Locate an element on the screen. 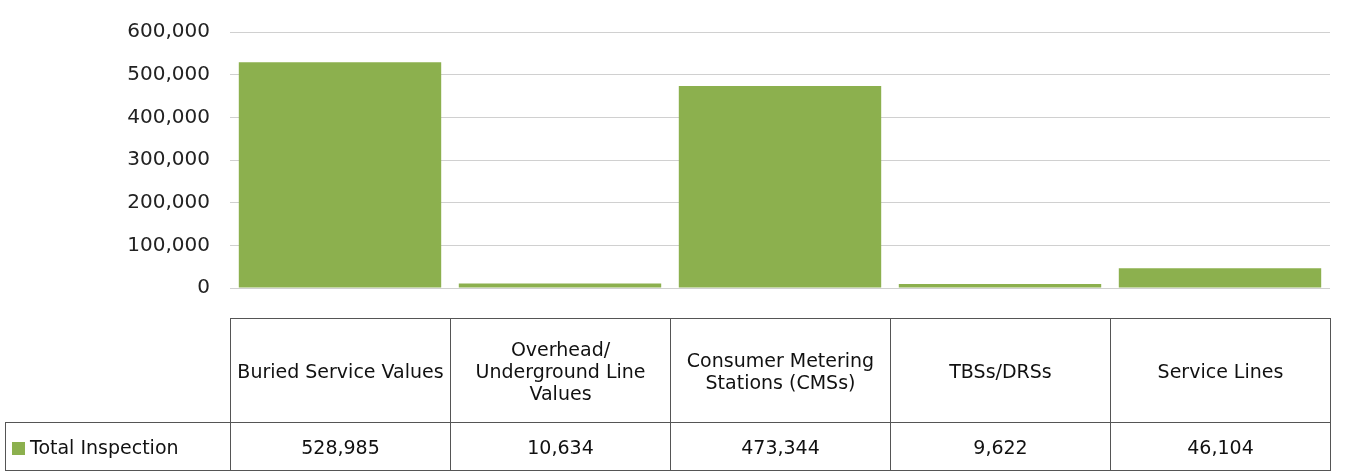 The image size is (1348, 474). y-tick-label: 300,000 is located at coordinates (168, 158).